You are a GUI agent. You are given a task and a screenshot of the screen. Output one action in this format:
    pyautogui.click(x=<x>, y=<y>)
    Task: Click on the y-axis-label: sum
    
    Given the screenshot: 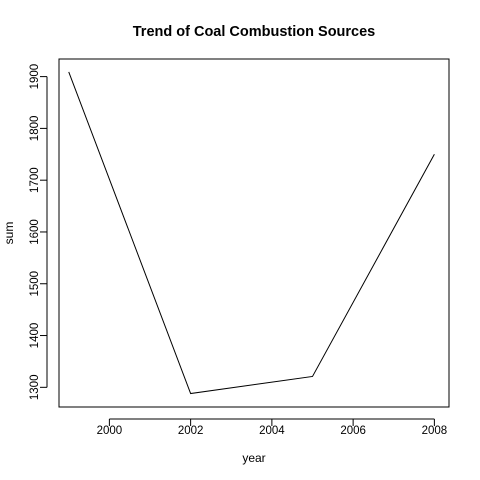 What is the action you would take?
    pyautogui.click(x=9, y=233)
    